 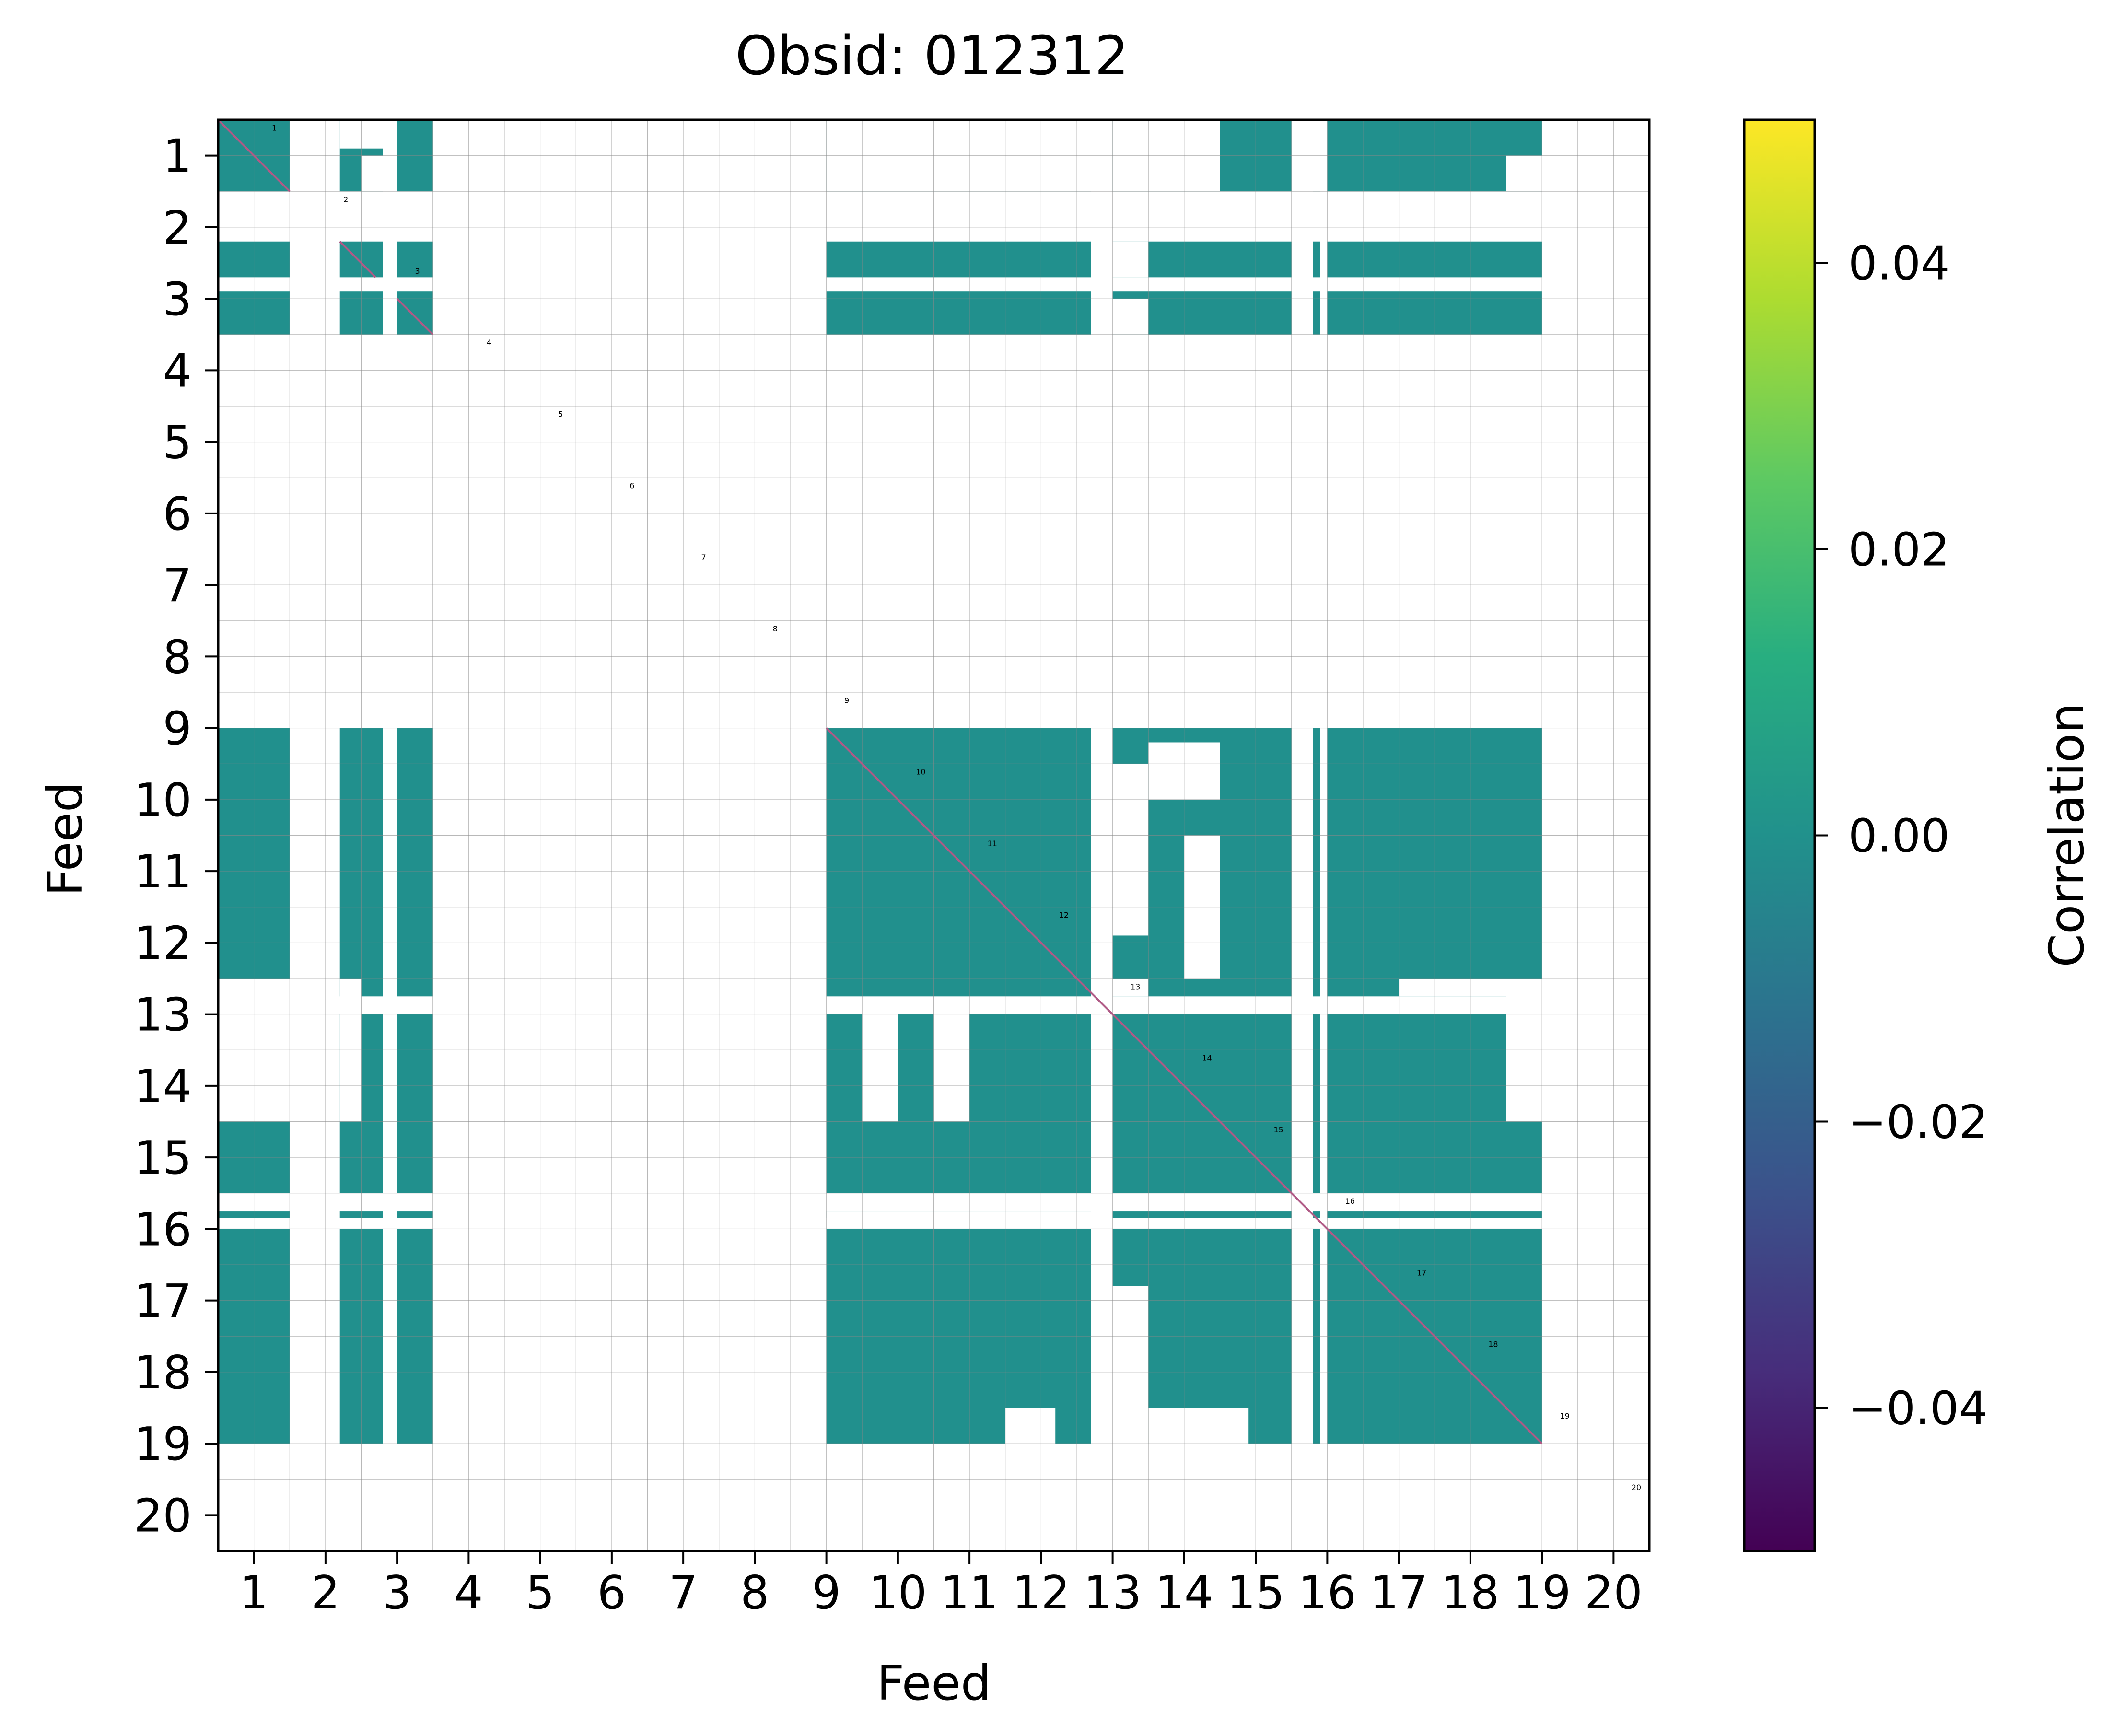 I want to click on colorbar-tick-label: −0.02, so click(x=1918, y=1122).